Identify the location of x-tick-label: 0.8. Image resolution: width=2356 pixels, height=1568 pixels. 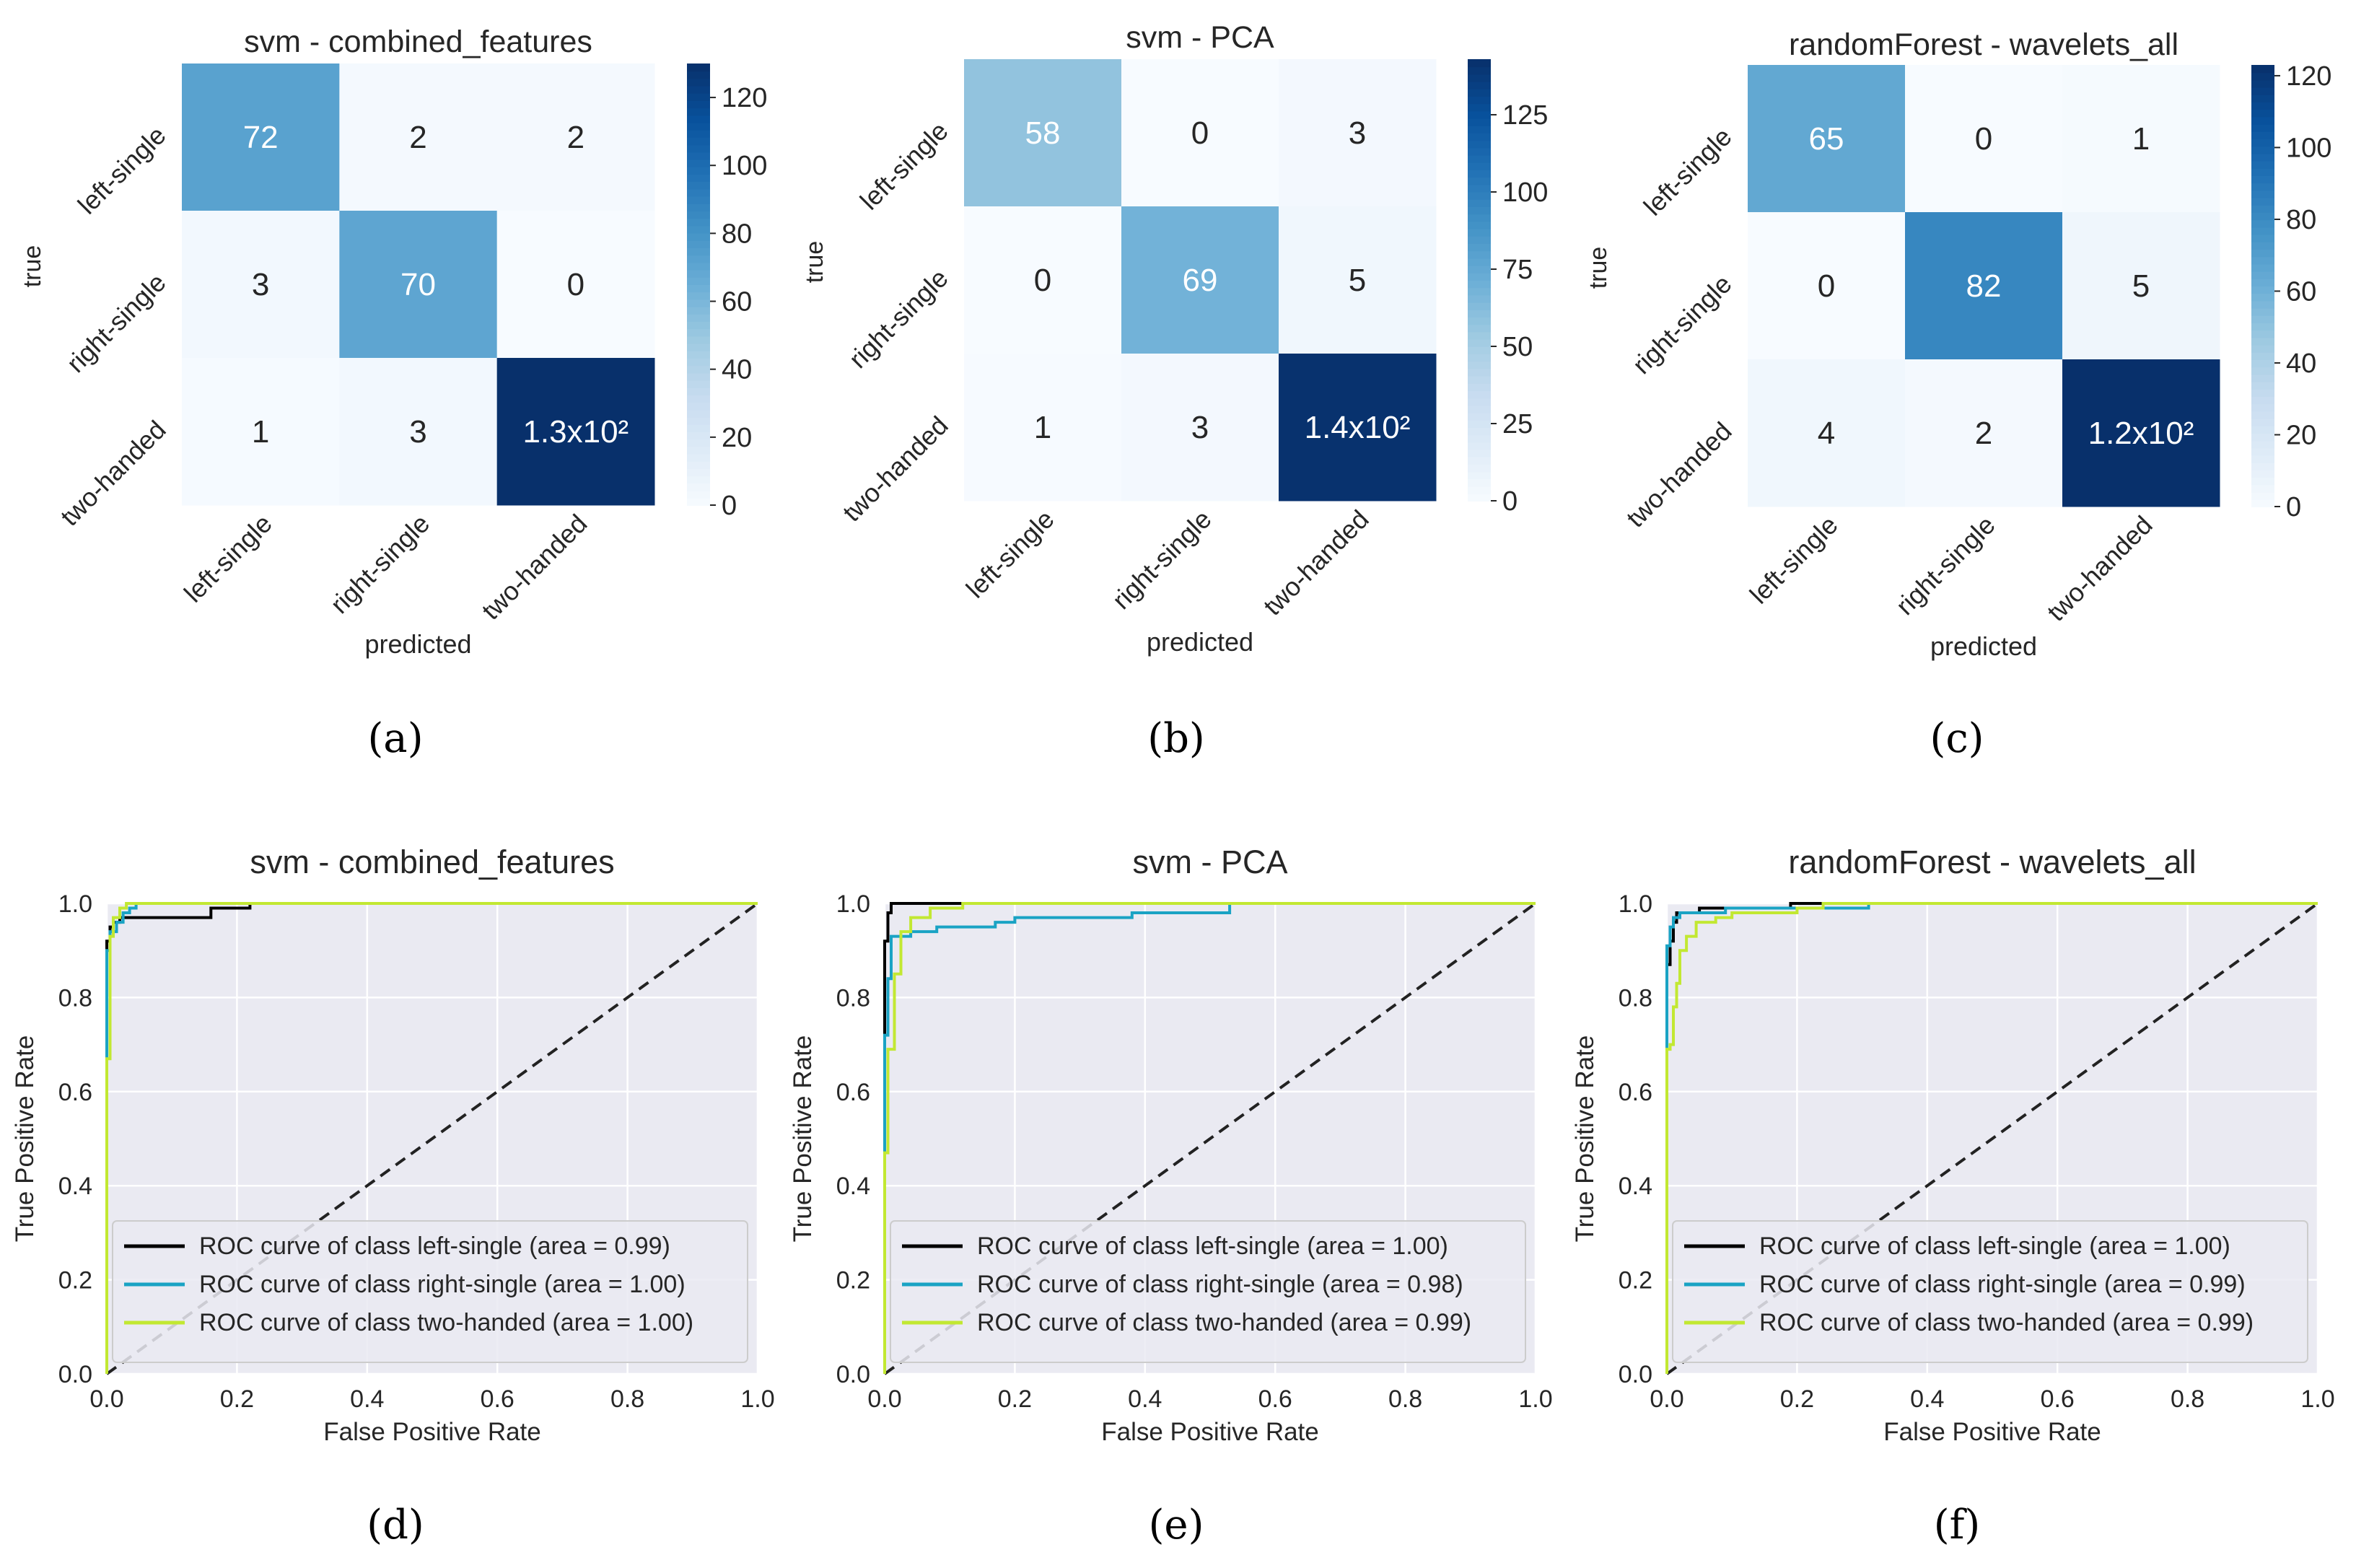
(627, 1399).